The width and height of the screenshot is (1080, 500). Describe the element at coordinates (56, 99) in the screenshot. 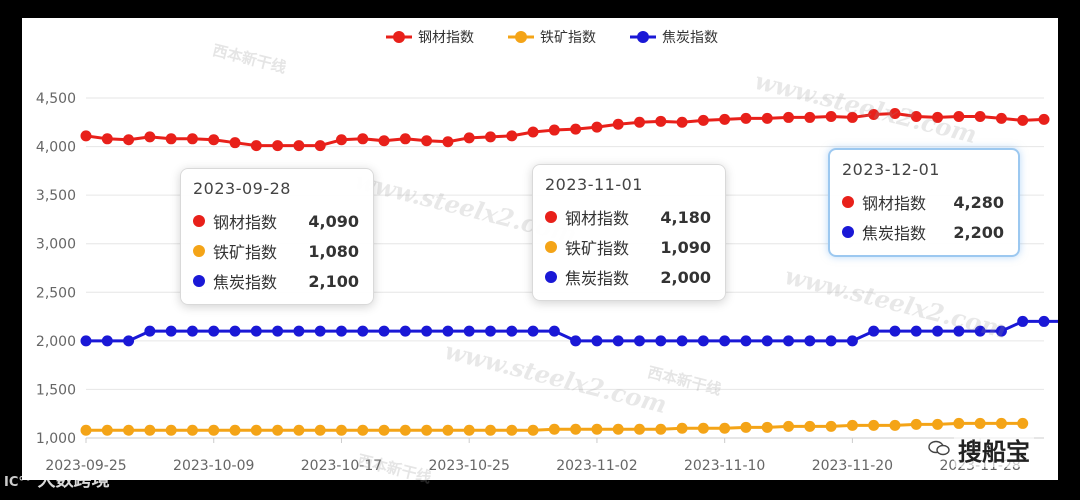

I see `y-tick-label: 4,500` at that location.